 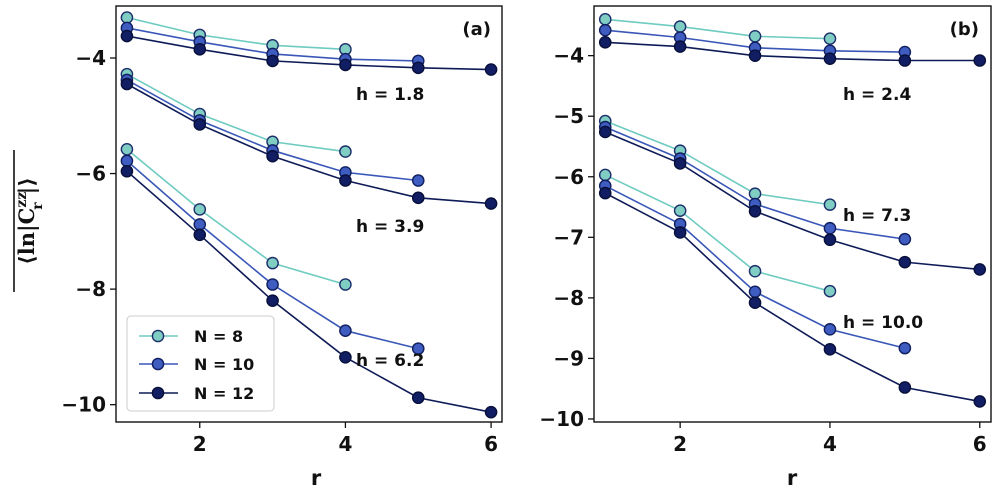 I want to click on panel-a-xtick-label-6: 6, so click(x=491, y=444).